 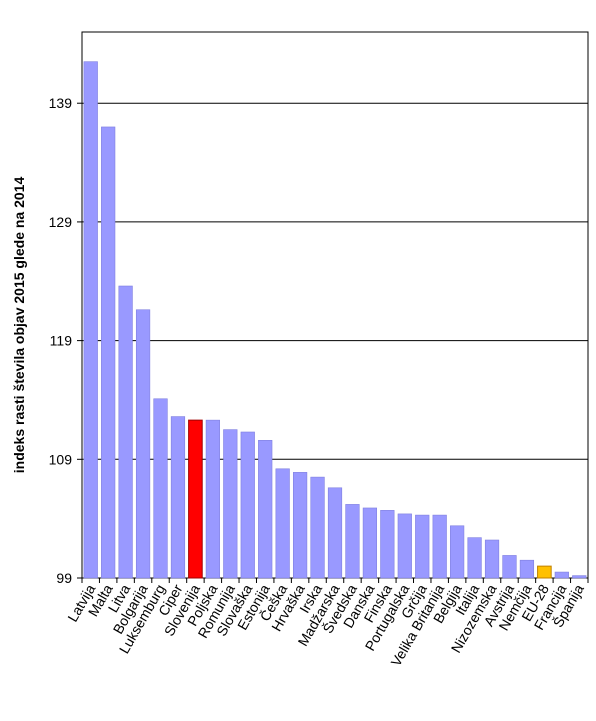 What do you see at coordinates (387, 544) in the screenshot?
I see `bar-finska` at bounding box center [387, 544].